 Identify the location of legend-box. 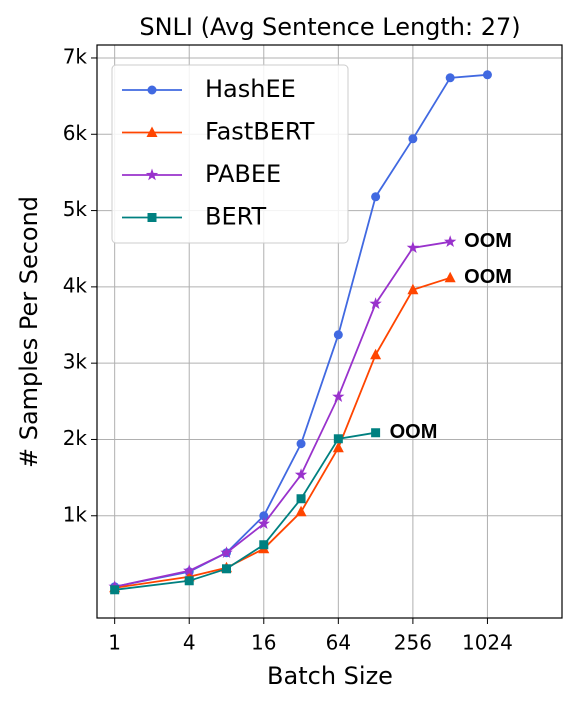
(230, 154).